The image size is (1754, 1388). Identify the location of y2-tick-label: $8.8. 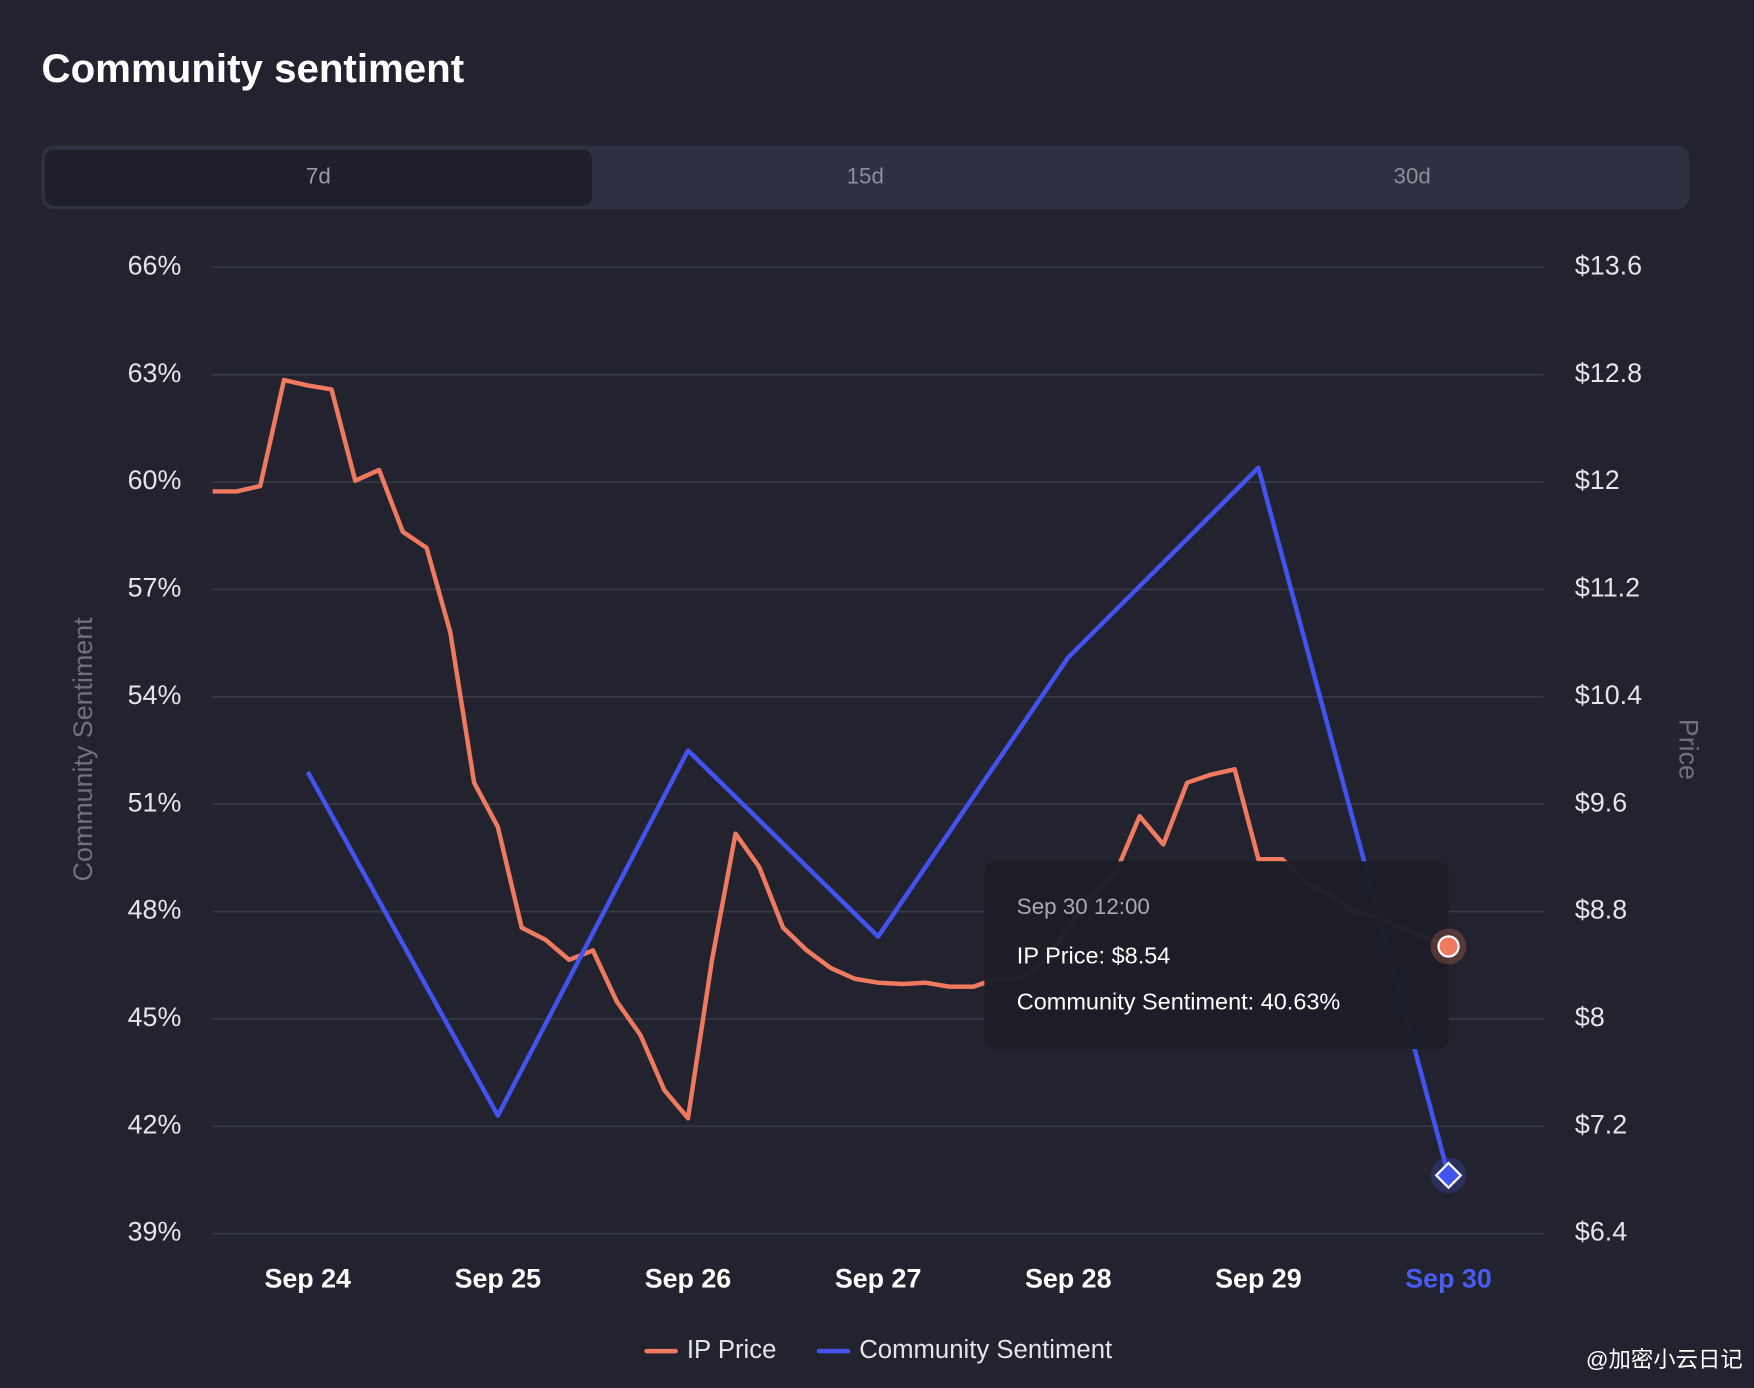
(1601, 910).